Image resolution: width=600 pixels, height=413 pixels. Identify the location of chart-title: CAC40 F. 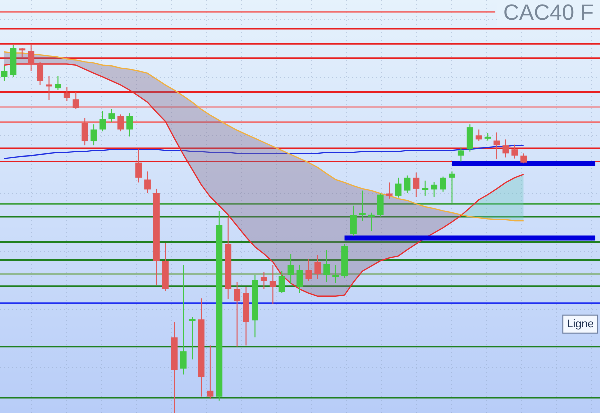
(549, 13).